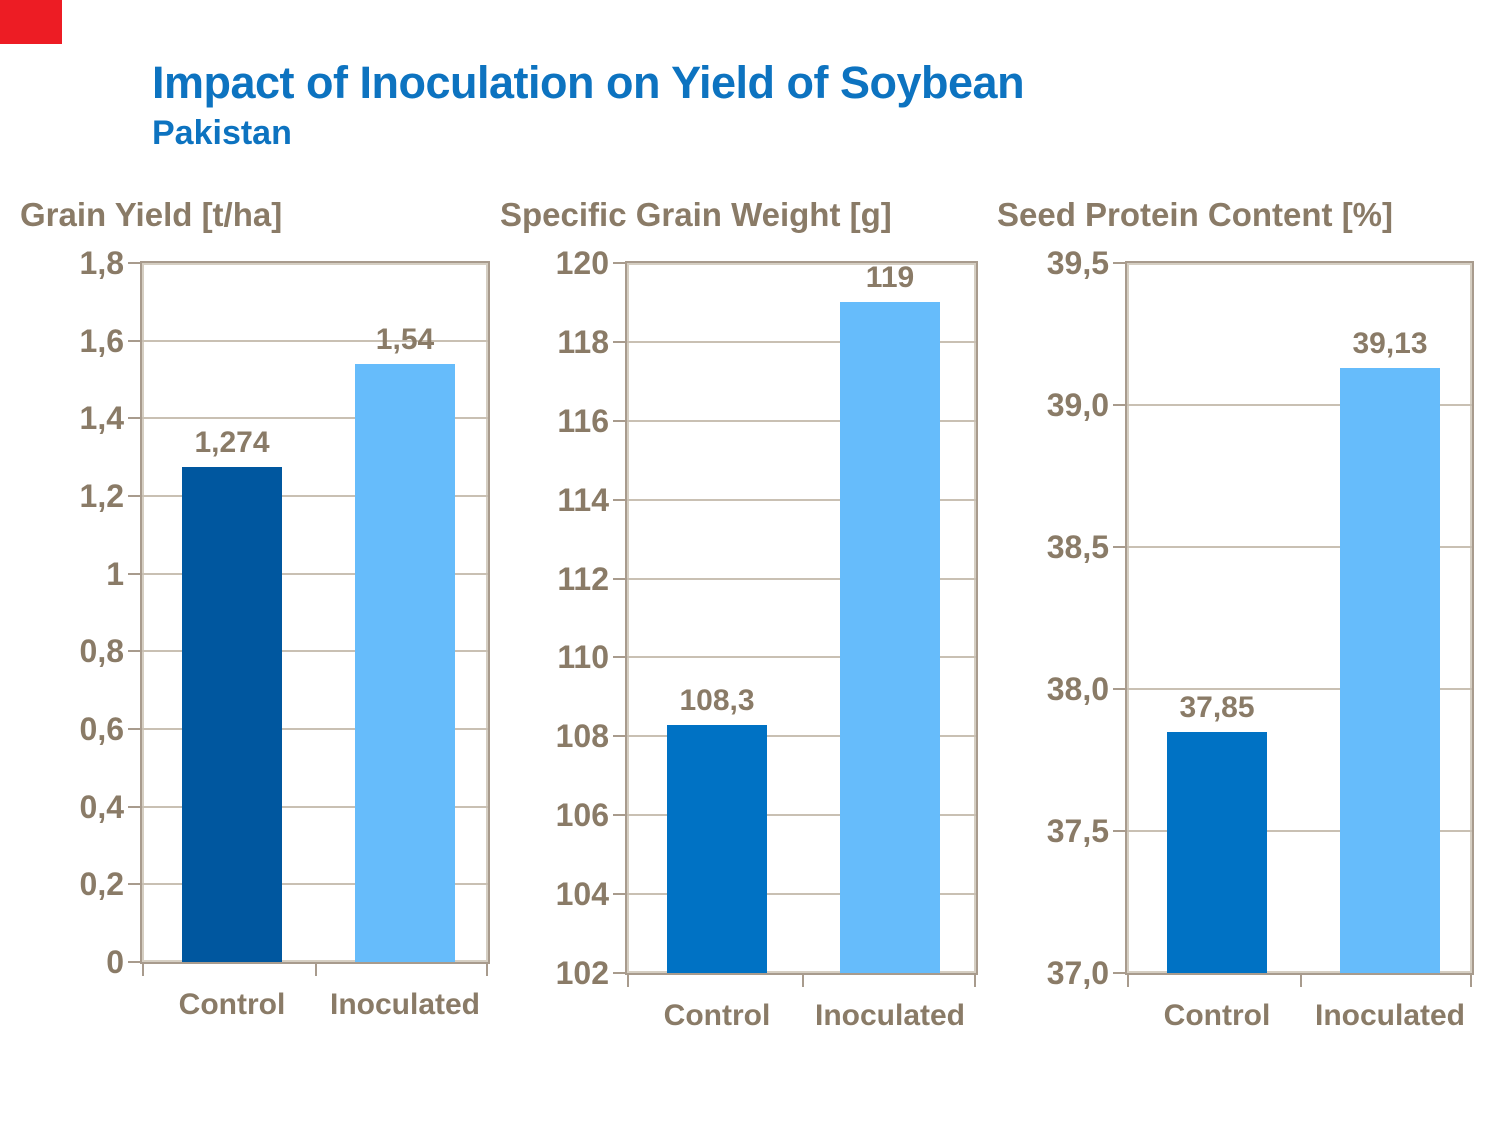  I want to click on chart-title-specific-grain-weight: Specific Grain Weight [g], so click(696, 214).